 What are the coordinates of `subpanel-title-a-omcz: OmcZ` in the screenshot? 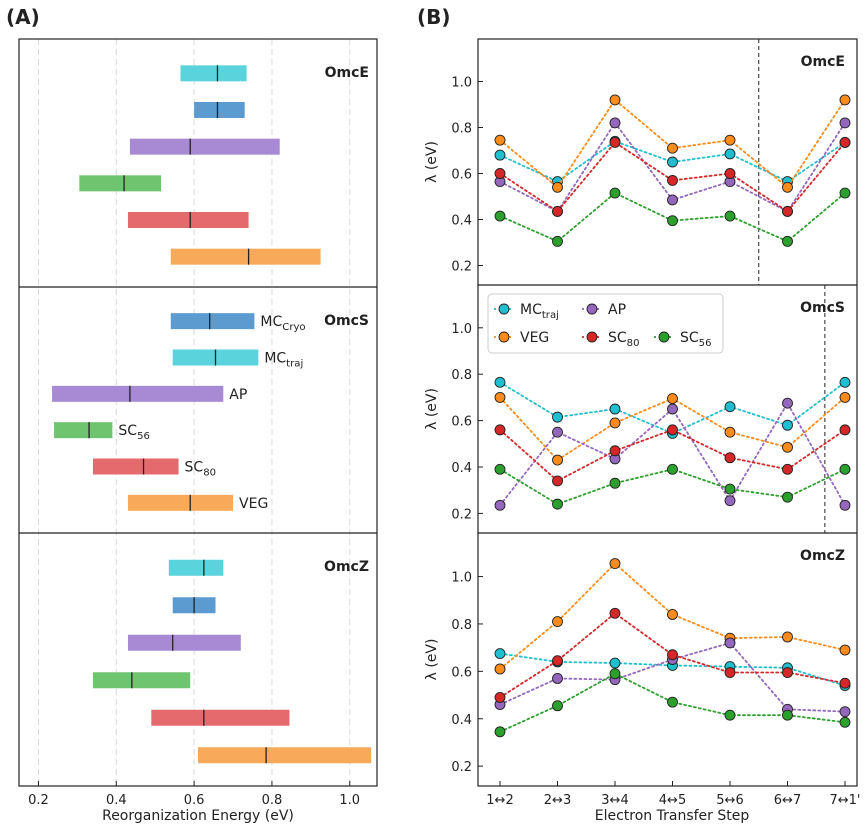 It's located at (346, 567).